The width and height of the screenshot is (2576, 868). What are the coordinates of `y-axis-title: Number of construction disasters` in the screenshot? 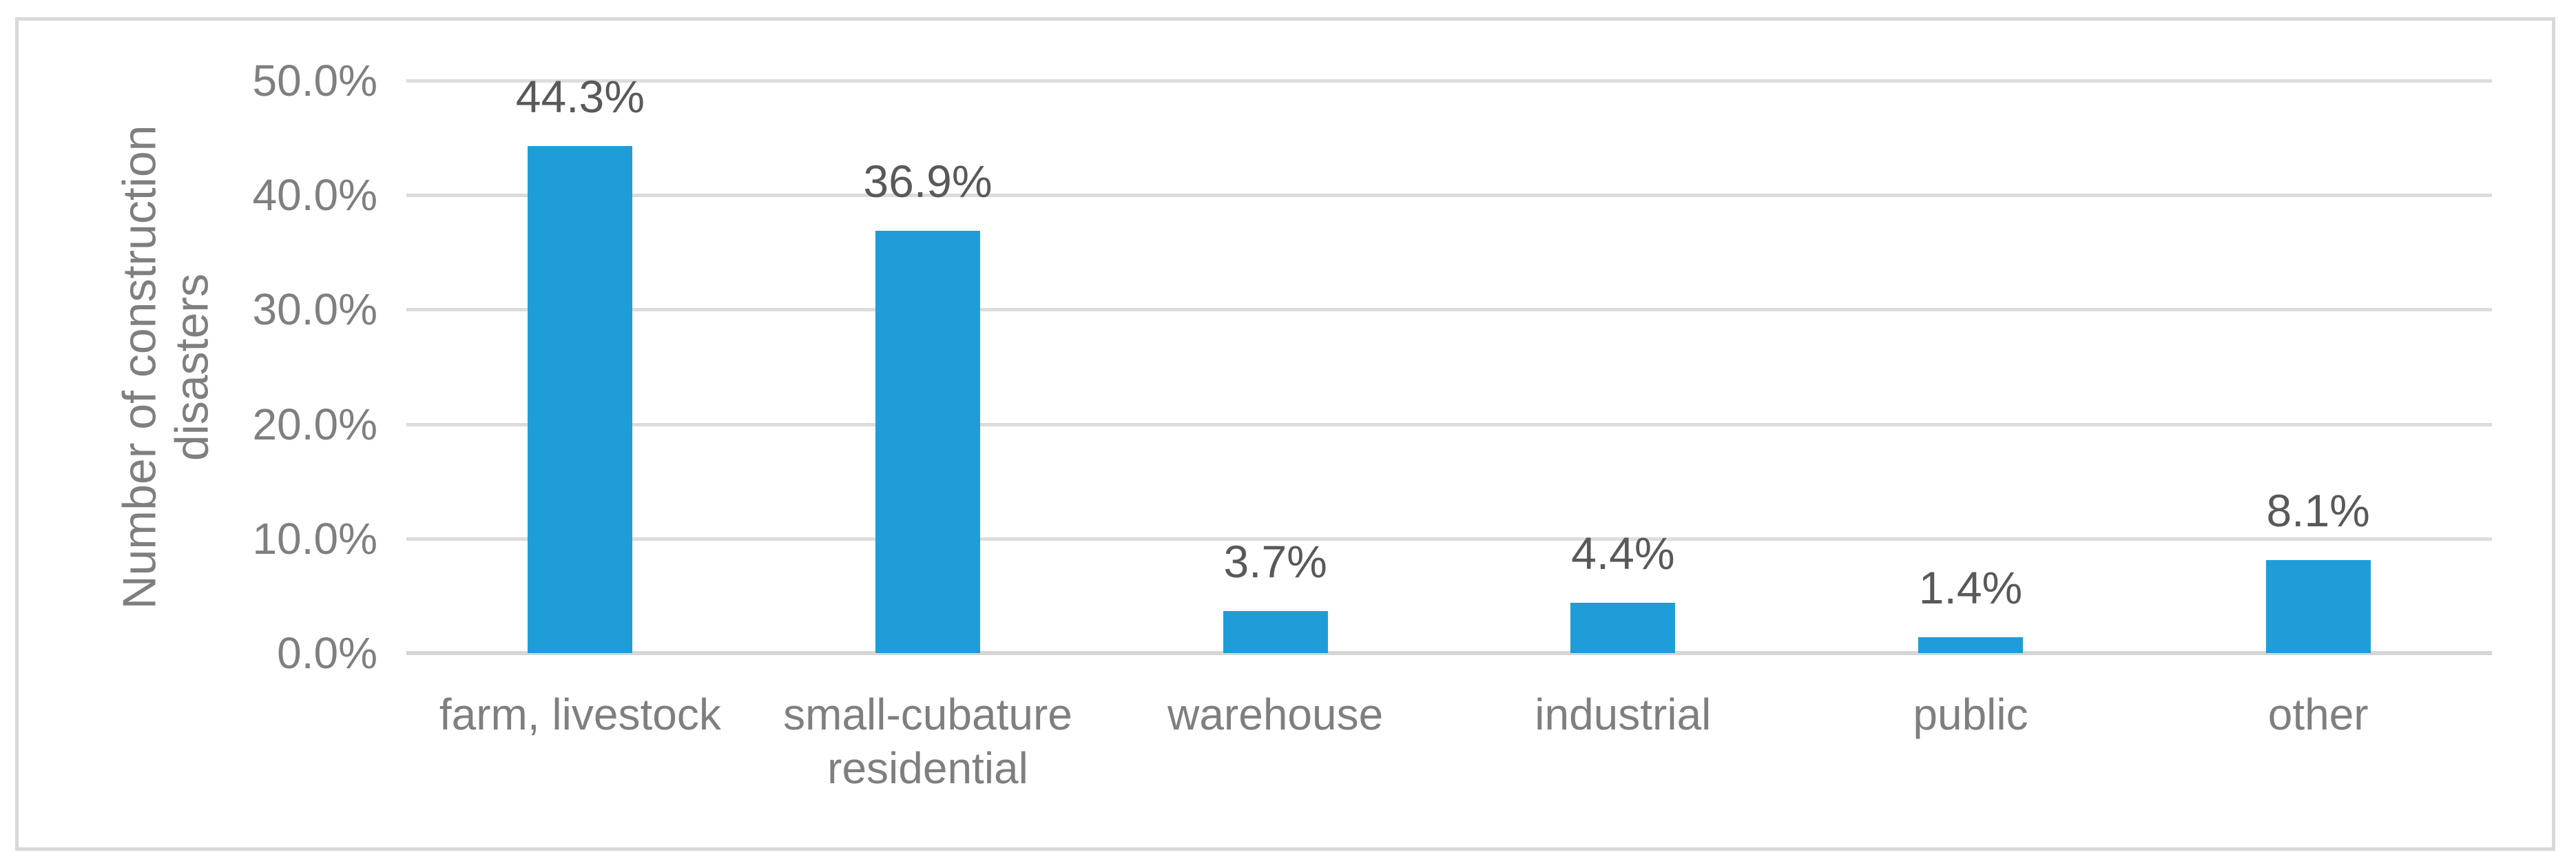 It's located at (165, 367).